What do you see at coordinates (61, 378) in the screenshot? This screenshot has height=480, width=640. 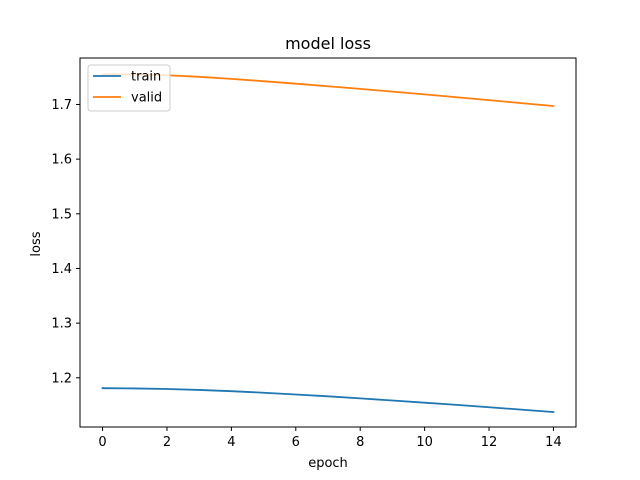 I see `y-tick-label: 1.2` at bounding box center [61, 378].